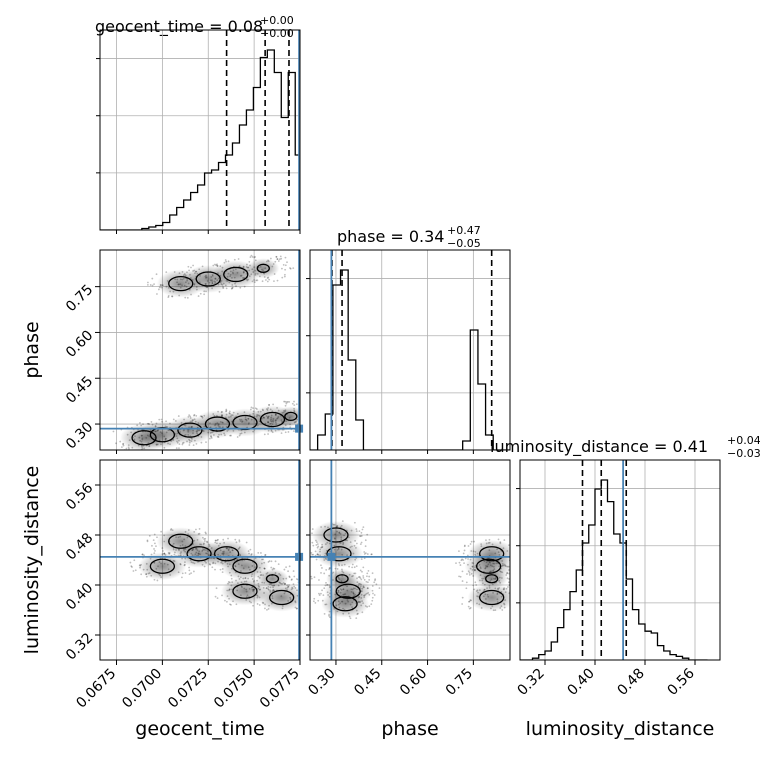 The image size is (760, 760). I want to click on y-tick-label: 0.48, so click(79, 546).